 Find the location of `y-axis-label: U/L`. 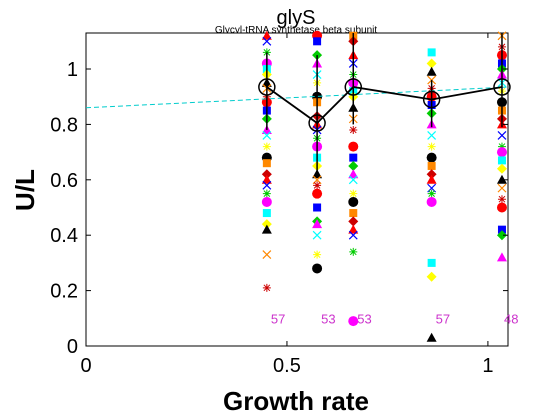

y-axis-label: U/L is located at coordinates (25, 190).